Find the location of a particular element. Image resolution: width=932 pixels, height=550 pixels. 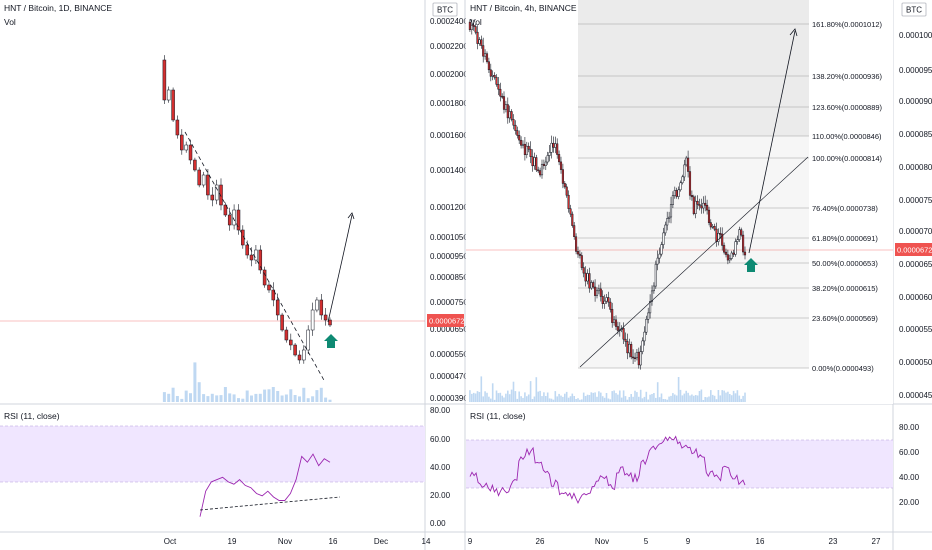

left-projection-path is located at coordinates (340, 268).